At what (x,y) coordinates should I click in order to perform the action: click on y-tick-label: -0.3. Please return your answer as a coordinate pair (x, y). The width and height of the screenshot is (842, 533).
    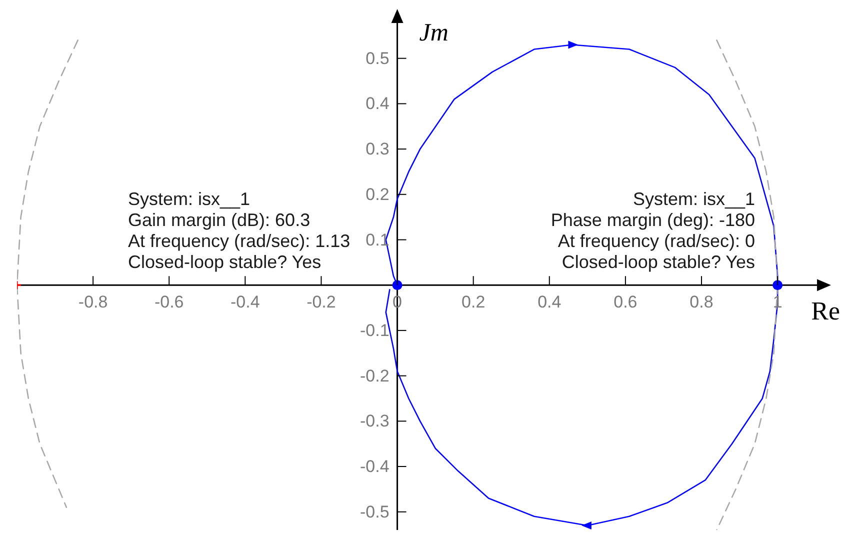
    Looking at the image, I should click on (375, 421).